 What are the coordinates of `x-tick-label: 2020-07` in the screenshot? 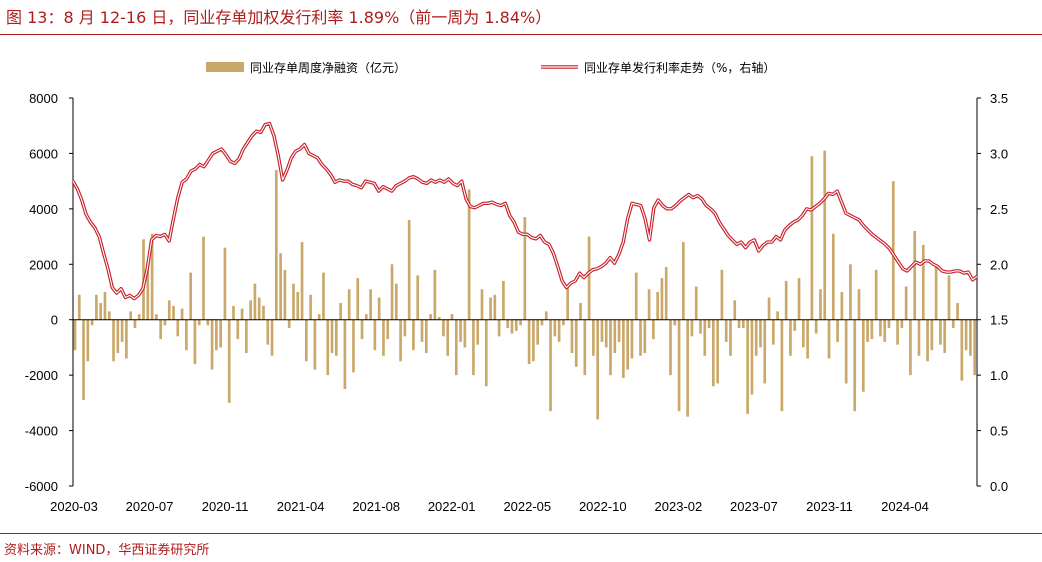 It's located at (150, 506).